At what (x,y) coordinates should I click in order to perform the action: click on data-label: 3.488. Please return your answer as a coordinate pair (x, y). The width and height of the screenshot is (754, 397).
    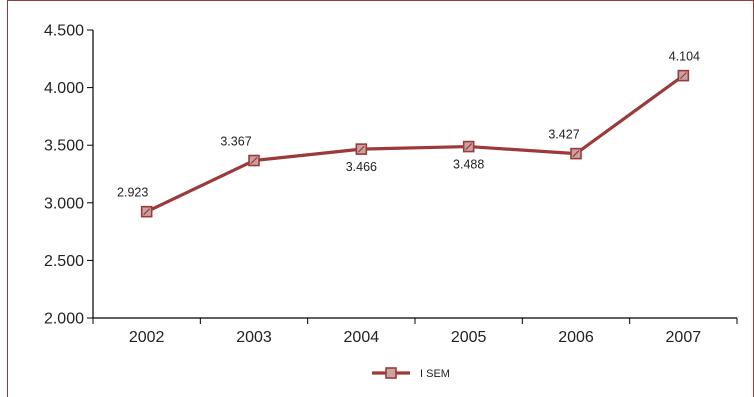
    Looking at the image, I should click on (468, 165).